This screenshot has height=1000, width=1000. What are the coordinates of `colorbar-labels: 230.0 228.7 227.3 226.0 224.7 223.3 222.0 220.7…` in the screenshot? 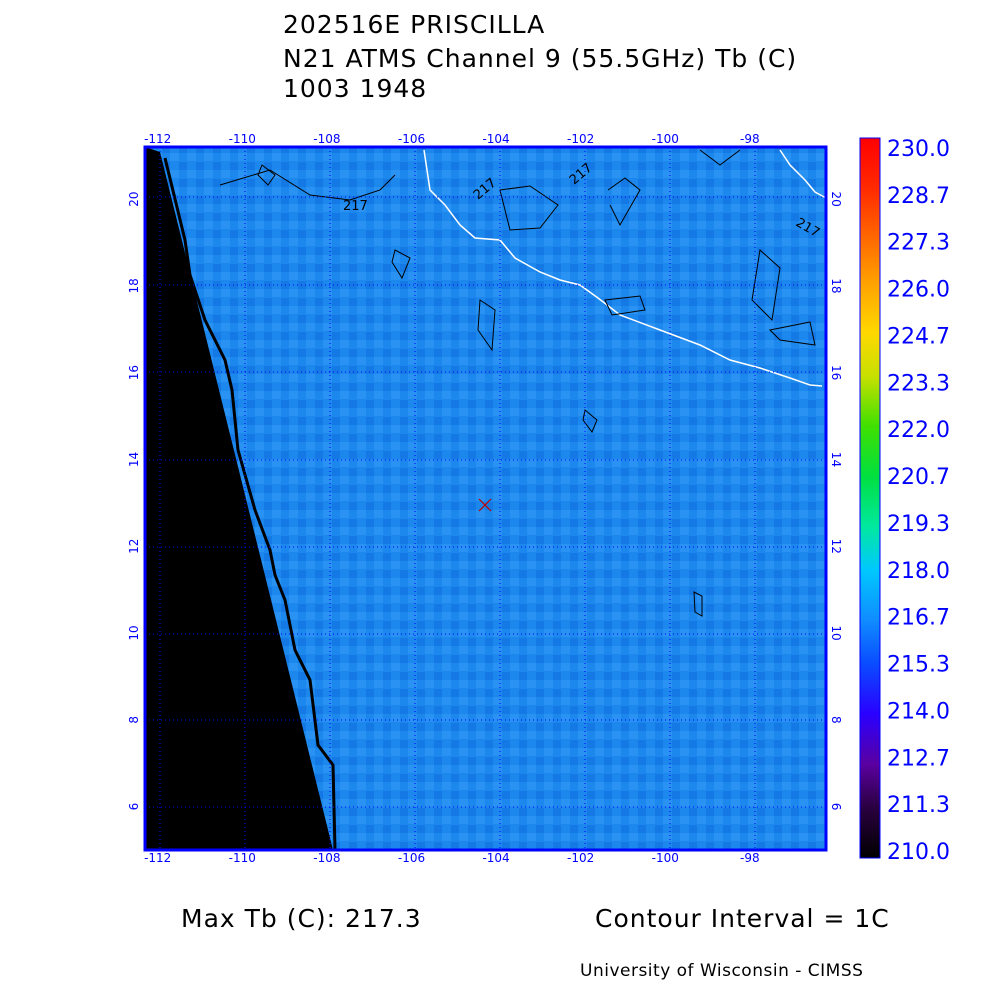 It's located at (918, 501).